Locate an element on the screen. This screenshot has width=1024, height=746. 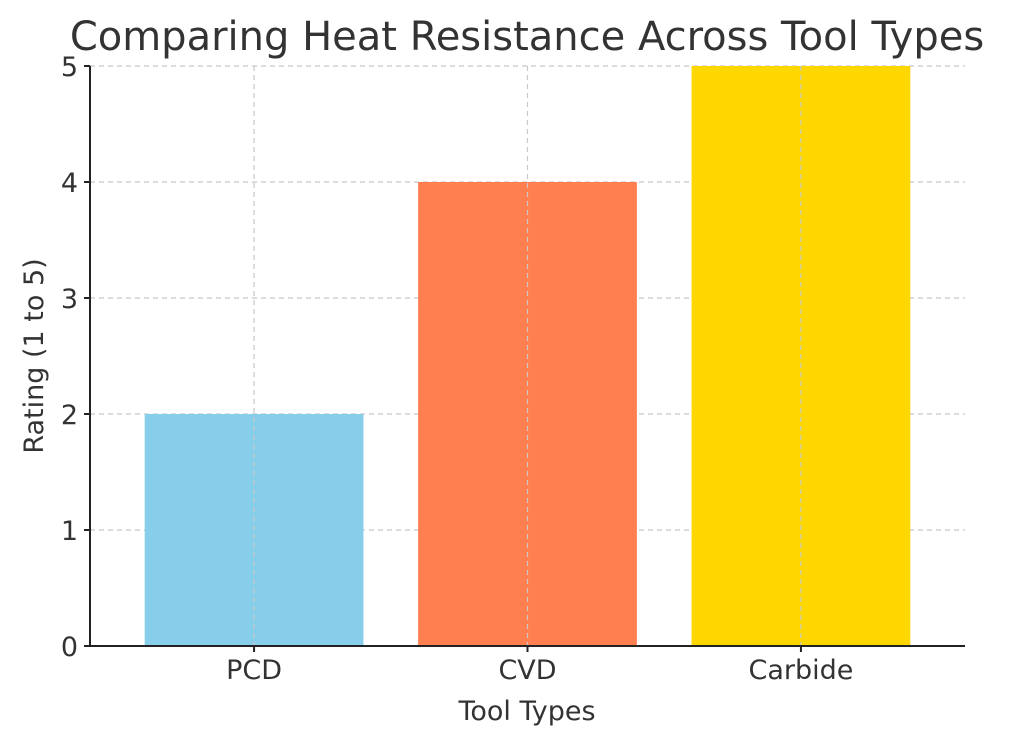
y-axis-label: Rating (1 to 5) is located at coordinates (34, 355).